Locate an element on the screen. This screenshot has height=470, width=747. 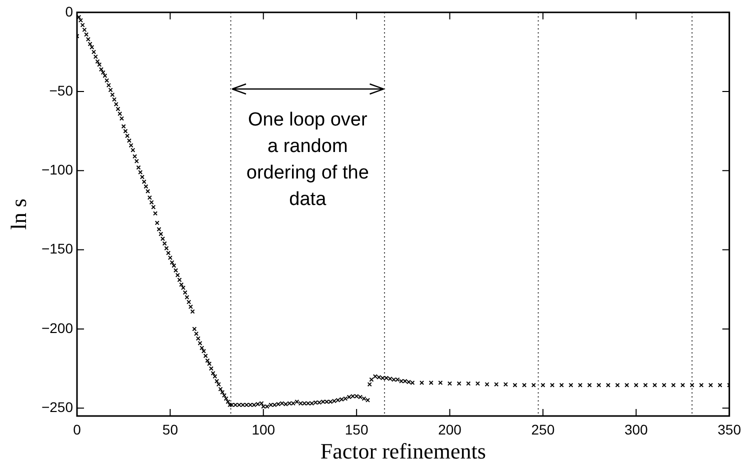
y-axis-title: ln s is located at coordinates (18, 214).